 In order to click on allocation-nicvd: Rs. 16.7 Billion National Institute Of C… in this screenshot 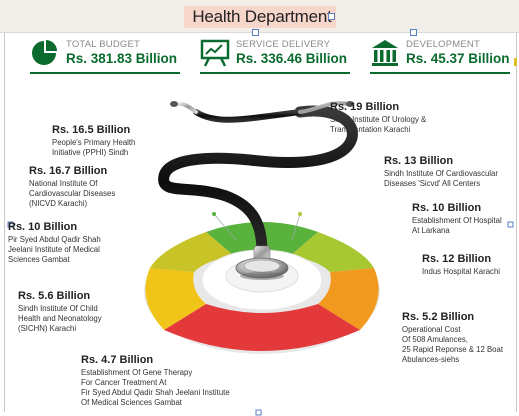, I will do `click(94, 187)`.